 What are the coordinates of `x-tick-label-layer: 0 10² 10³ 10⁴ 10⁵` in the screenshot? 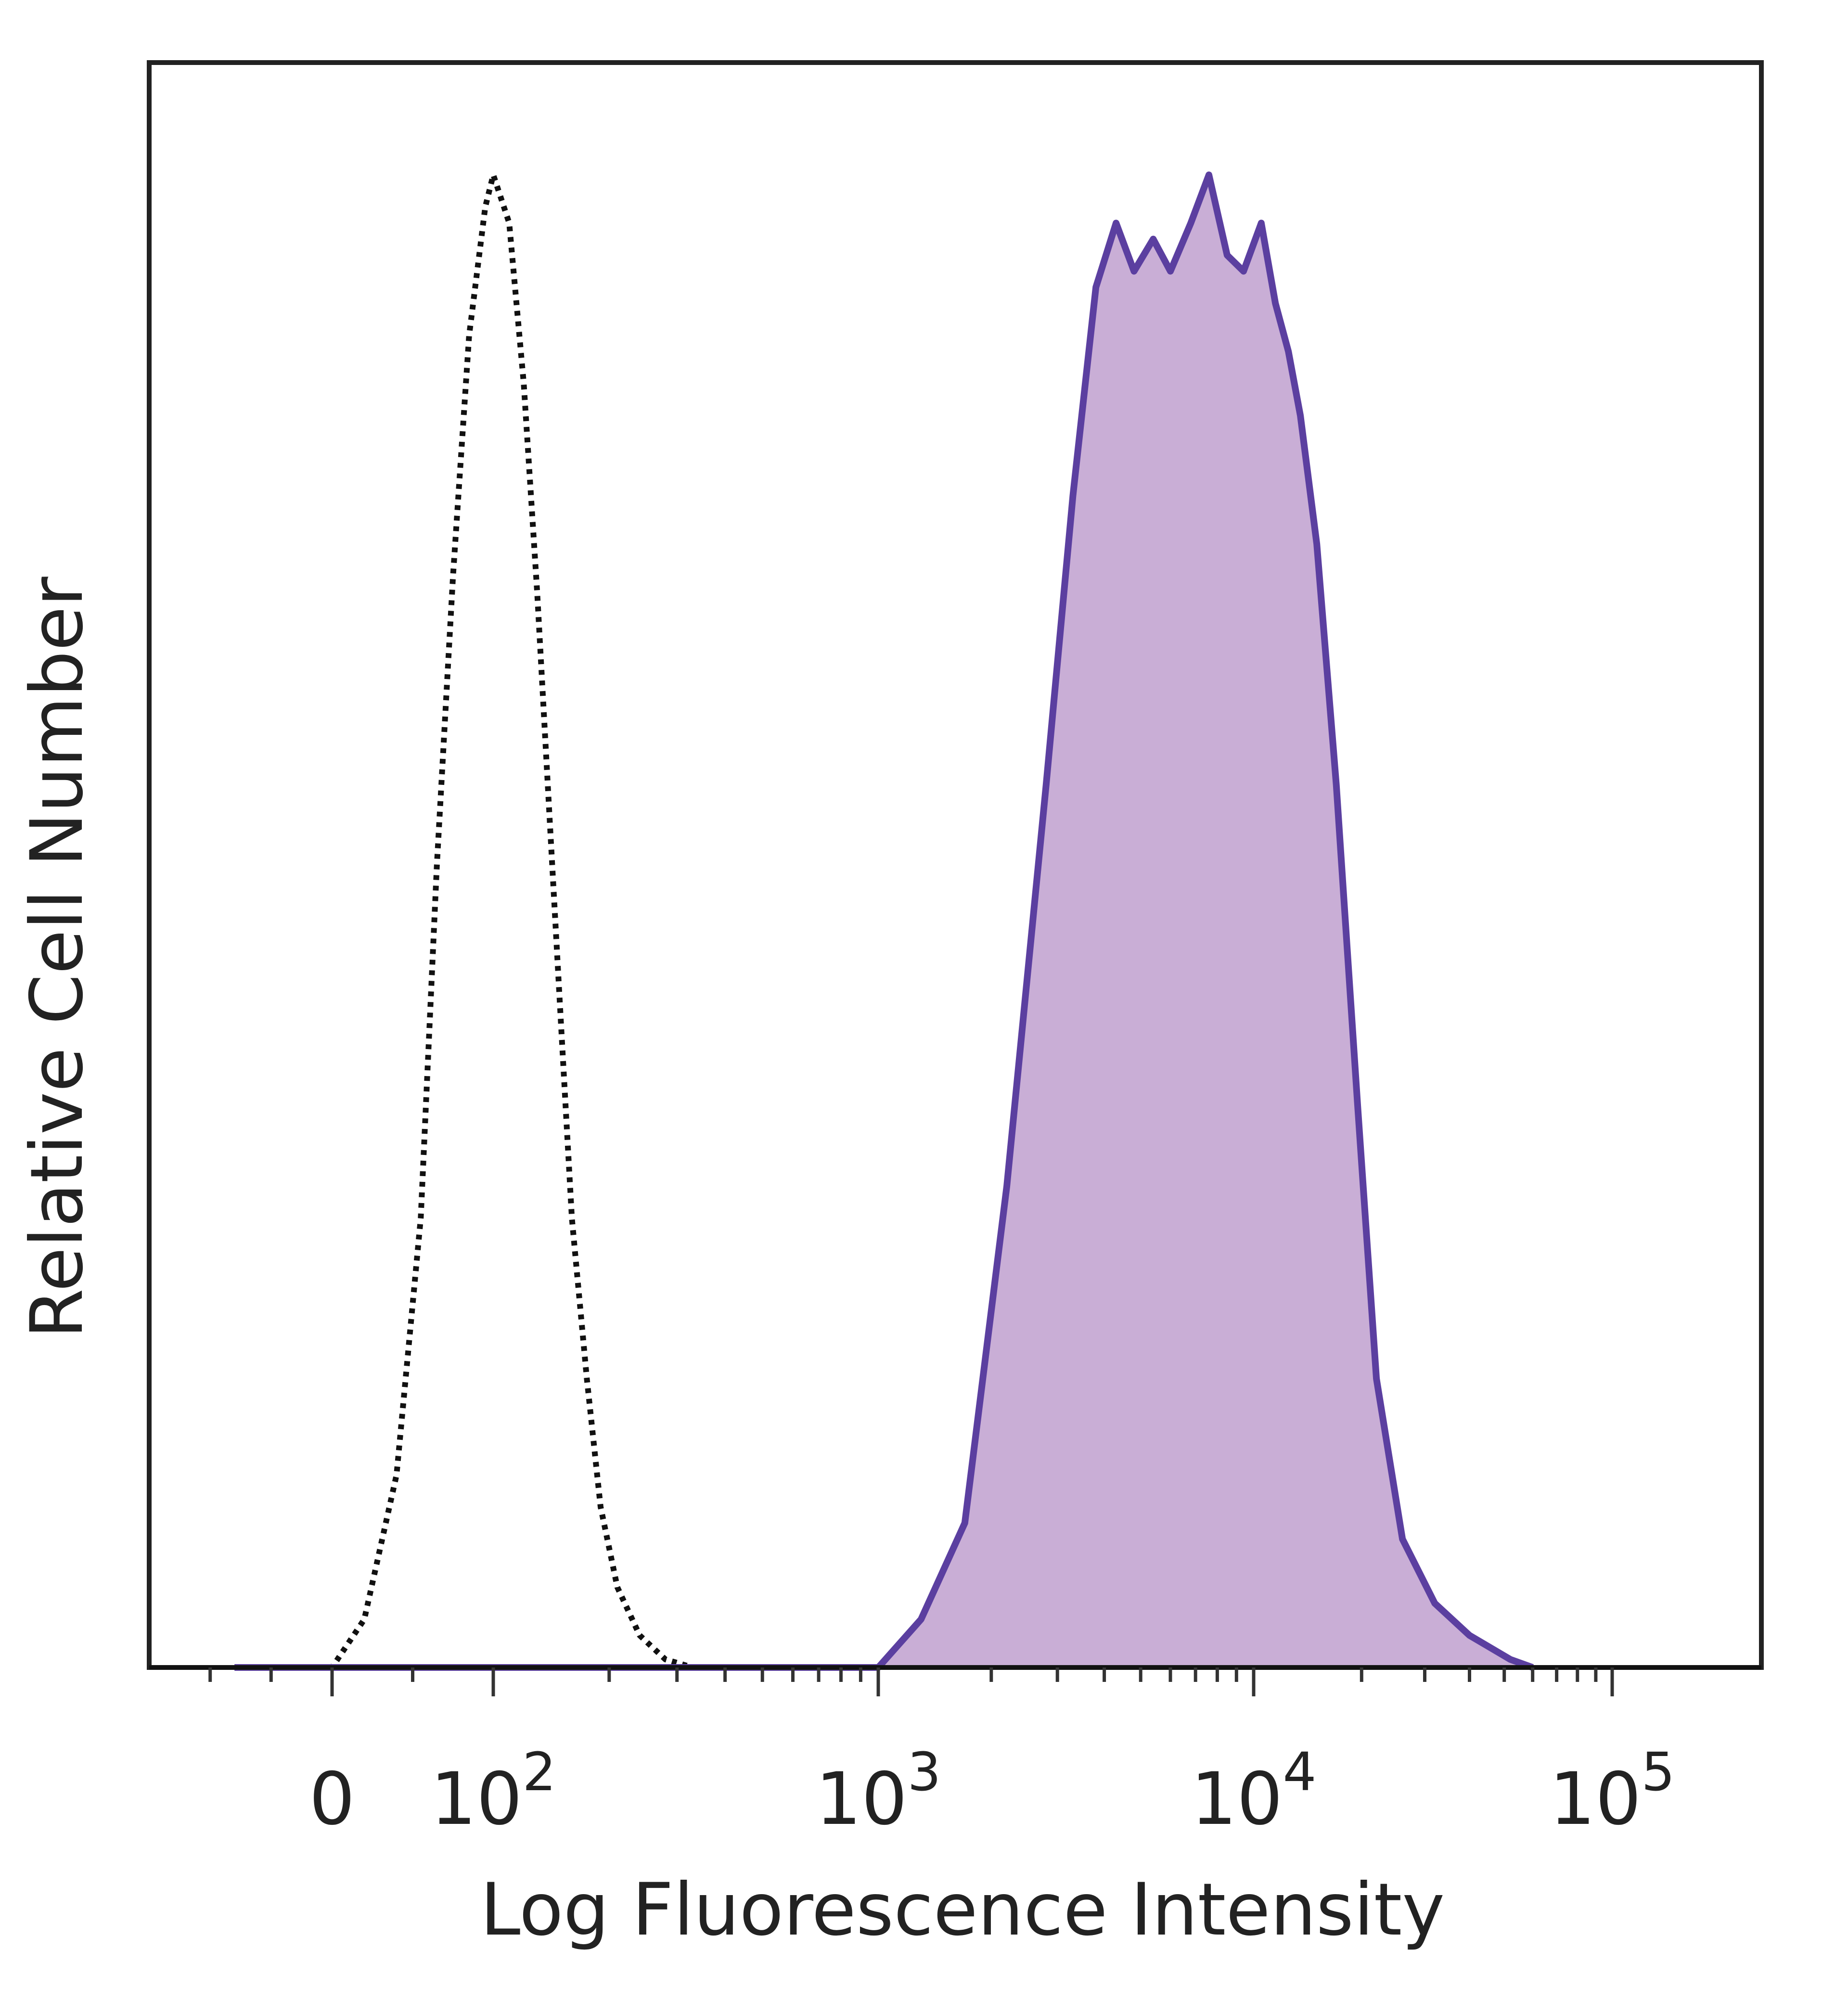 It's located at (992, 1791).